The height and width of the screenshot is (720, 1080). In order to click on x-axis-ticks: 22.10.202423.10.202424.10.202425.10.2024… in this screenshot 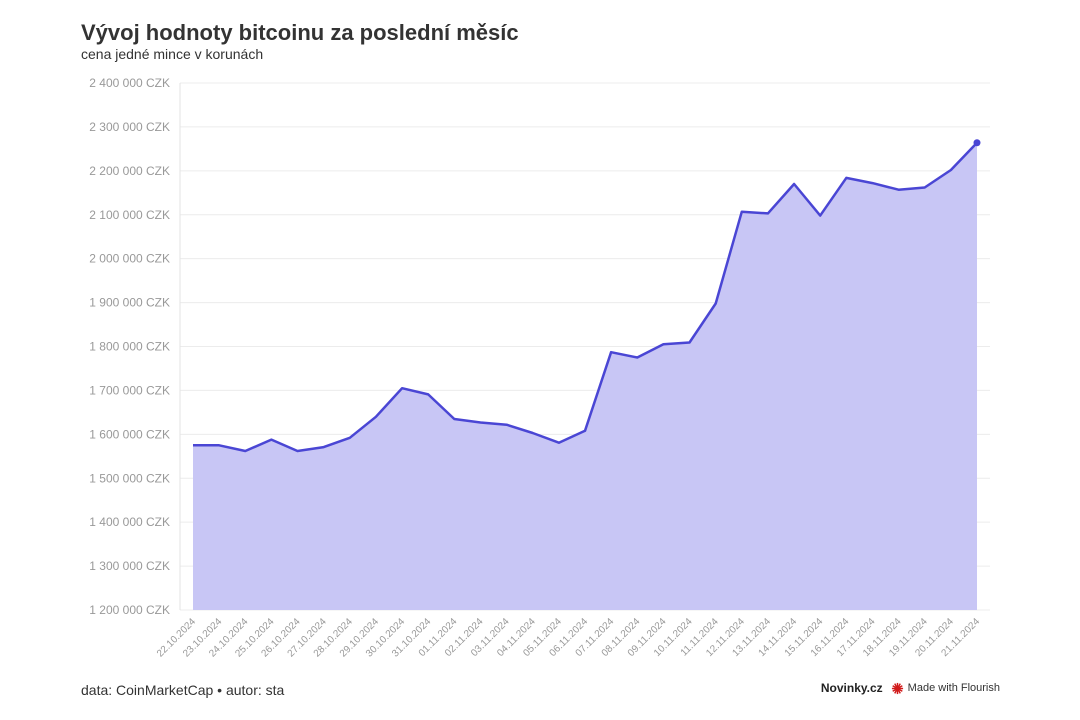, I will do `click(568, 637)`.